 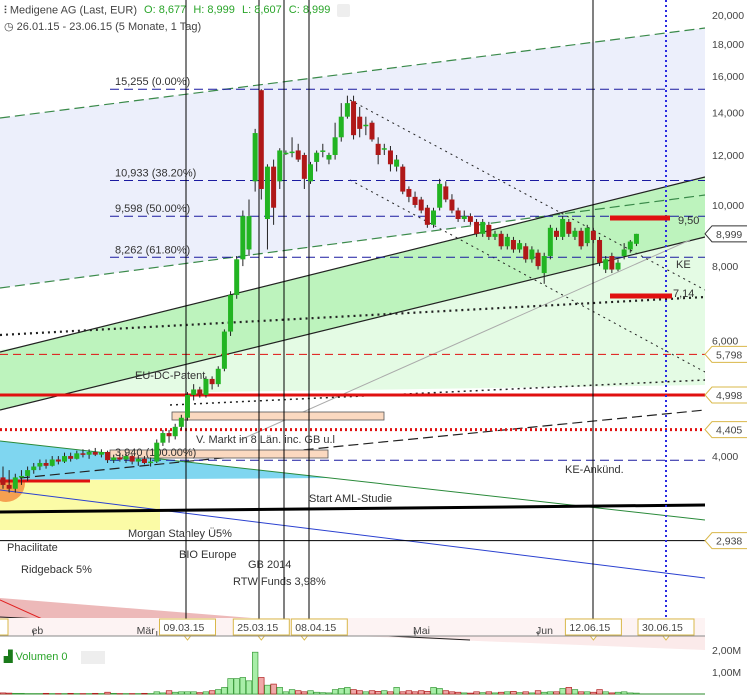 What do you see at coordinates (54, 657) in the screenshot?
I see `volume-header: ▟ Volumen 0` at bounding box center [54, 657].